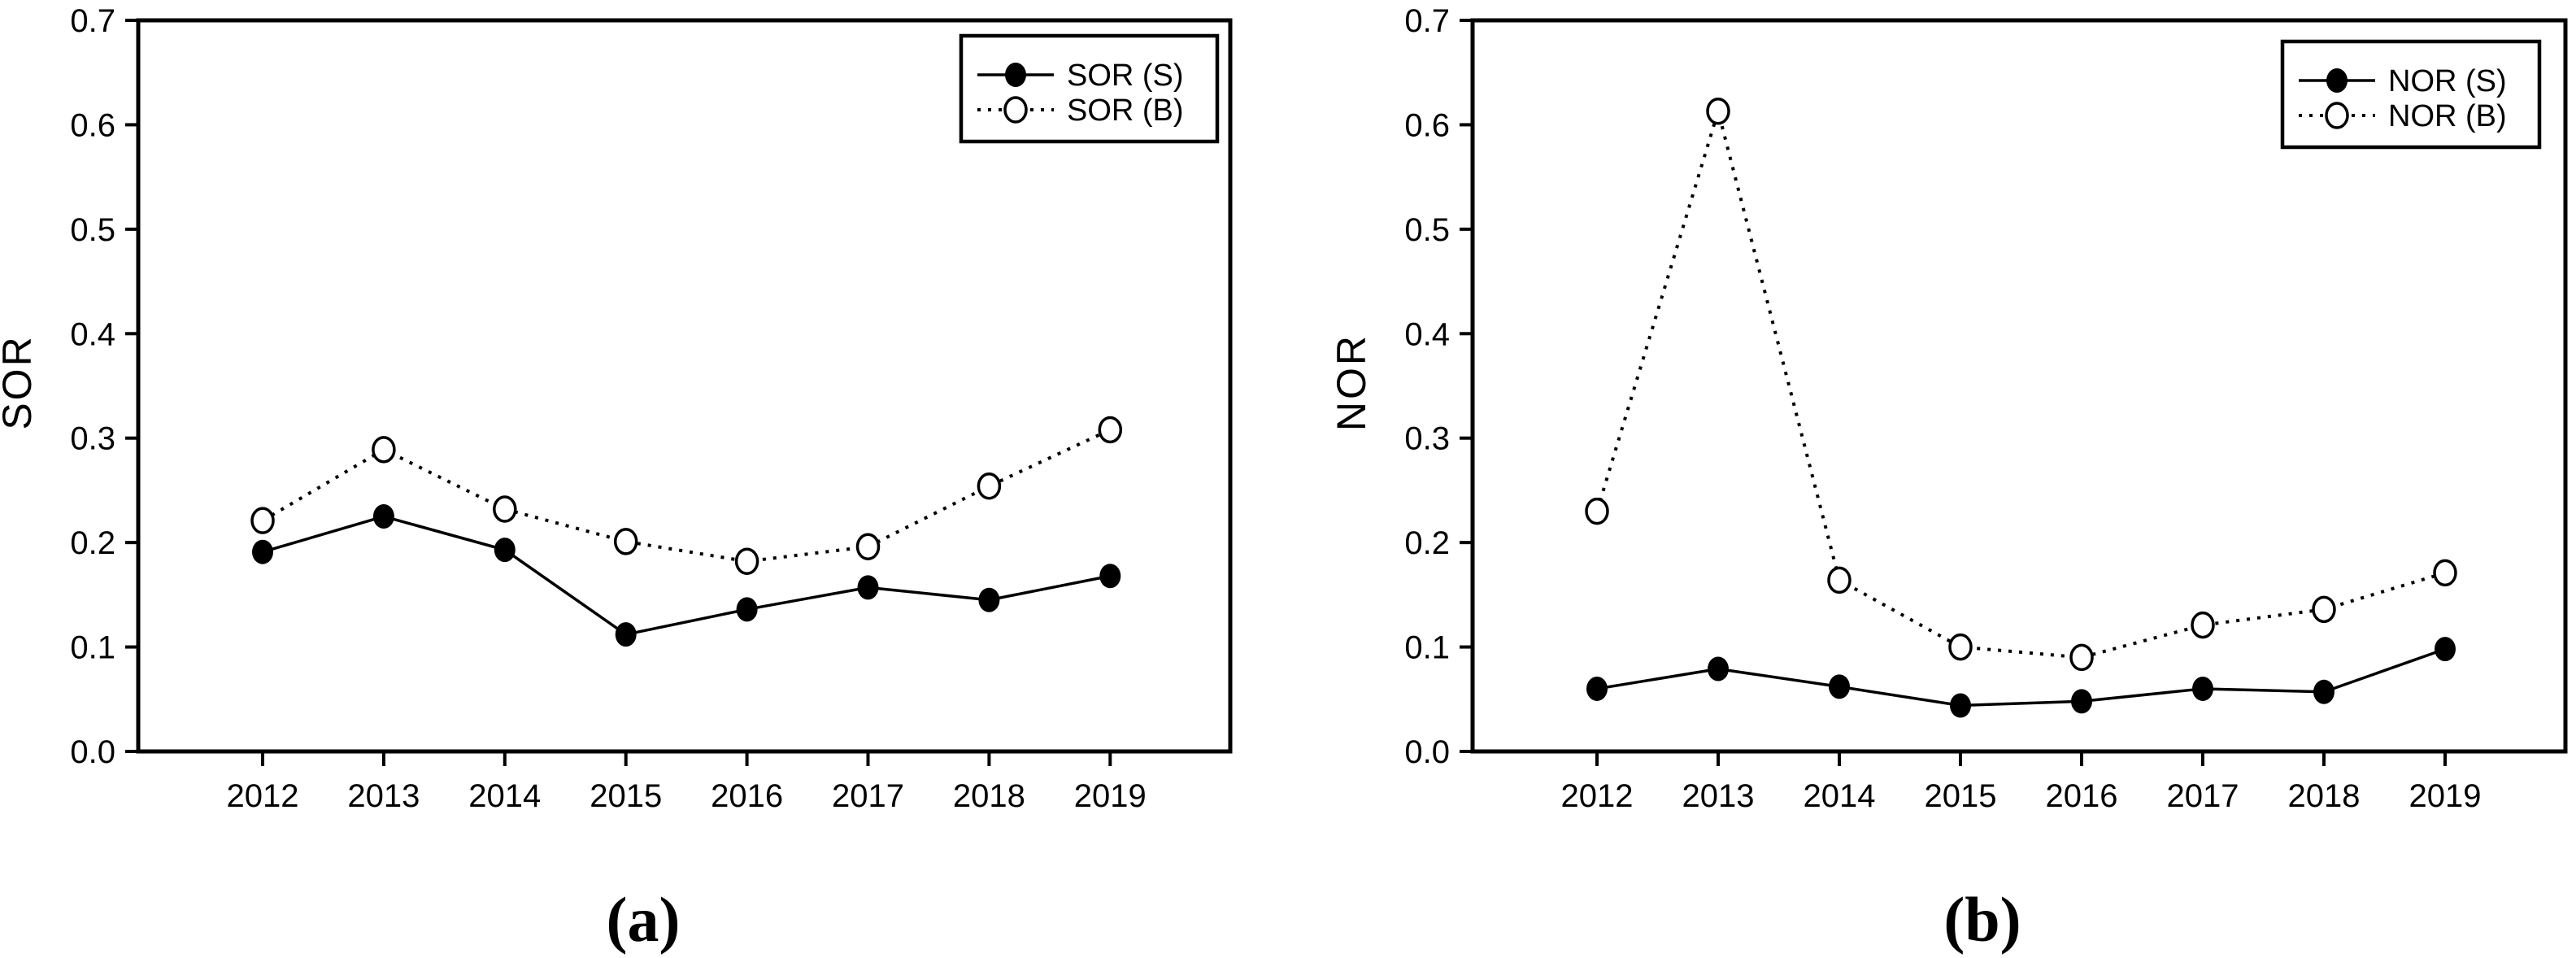  I want to click on legend-label-nor-s: NOR (S), so click(2448, 81).